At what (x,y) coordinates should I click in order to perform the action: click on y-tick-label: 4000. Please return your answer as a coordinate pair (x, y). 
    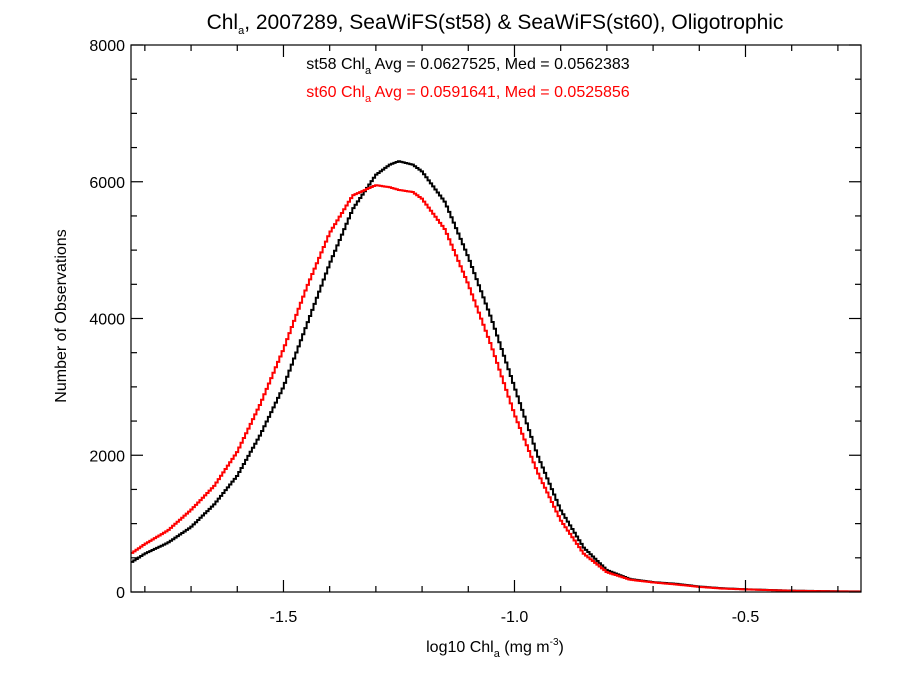
    Looking at the image, I should click on (107, 320).